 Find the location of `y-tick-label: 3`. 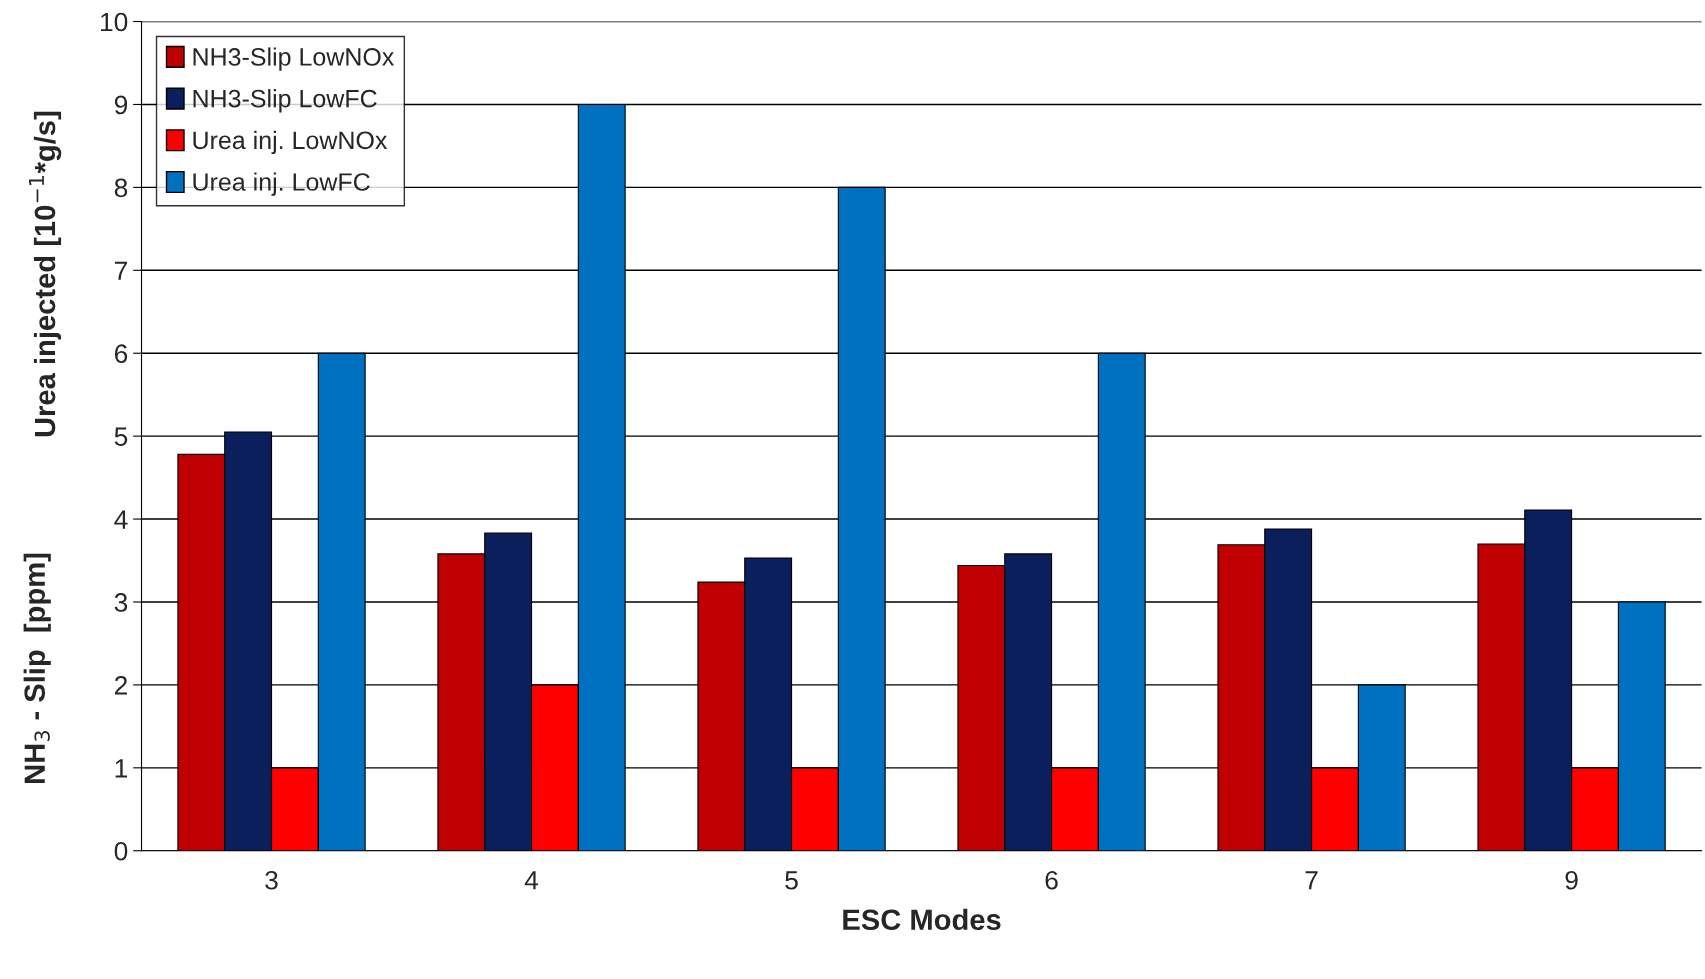

y-tick-label: 3 is located at coordinates (121, 602).